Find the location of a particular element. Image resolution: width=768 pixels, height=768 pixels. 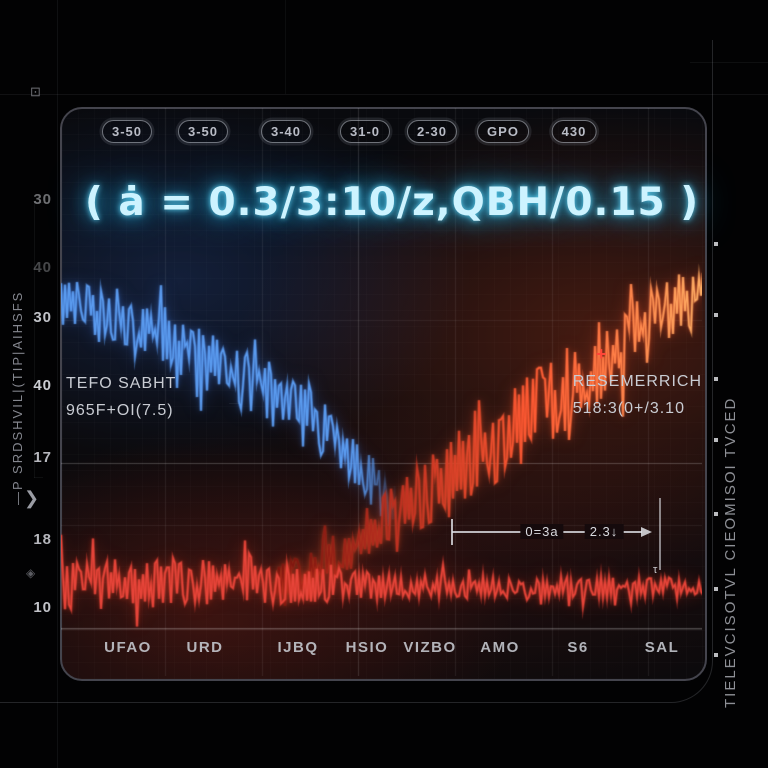

right-data-label: RESEMERRICH 518:3(0+/3.10 is located at coordinates (637, 395).